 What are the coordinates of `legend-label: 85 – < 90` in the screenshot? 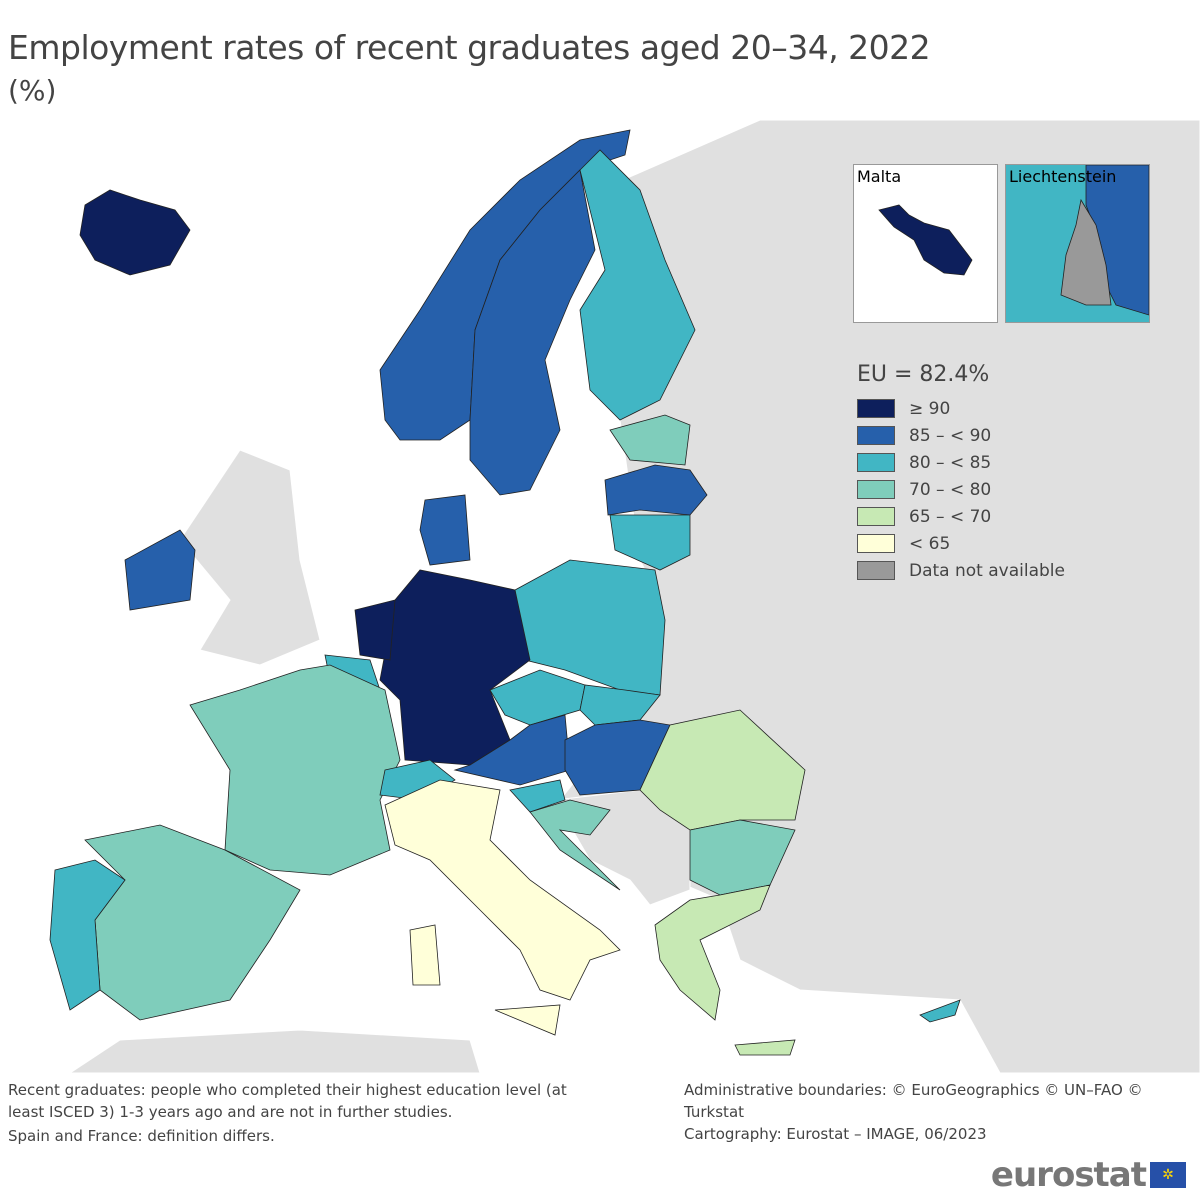 It's located at (950, 435).